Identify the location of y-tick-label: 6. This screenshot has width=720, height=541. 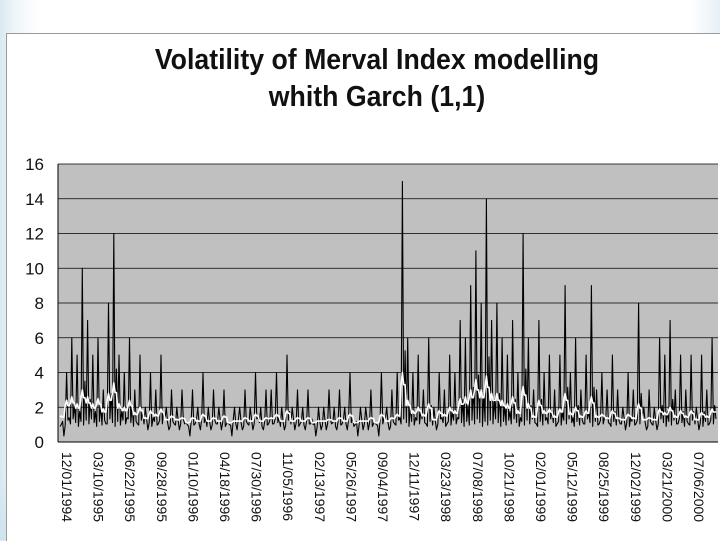
(39, 338).